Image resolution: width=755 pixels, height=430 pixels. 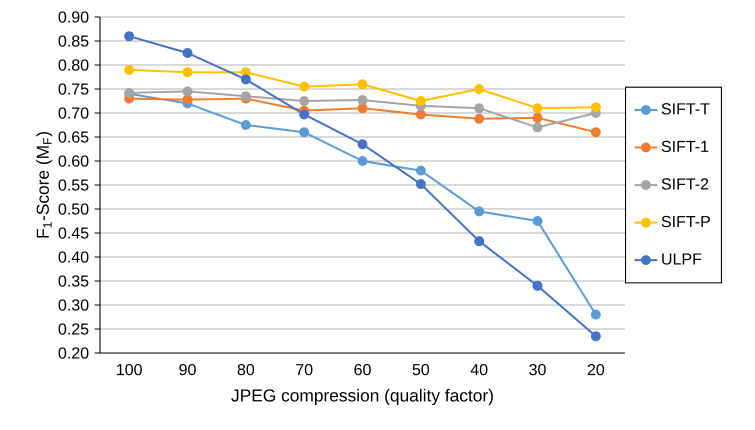 I want to click on x-tick-label: 50, so click(x=421, y=370).